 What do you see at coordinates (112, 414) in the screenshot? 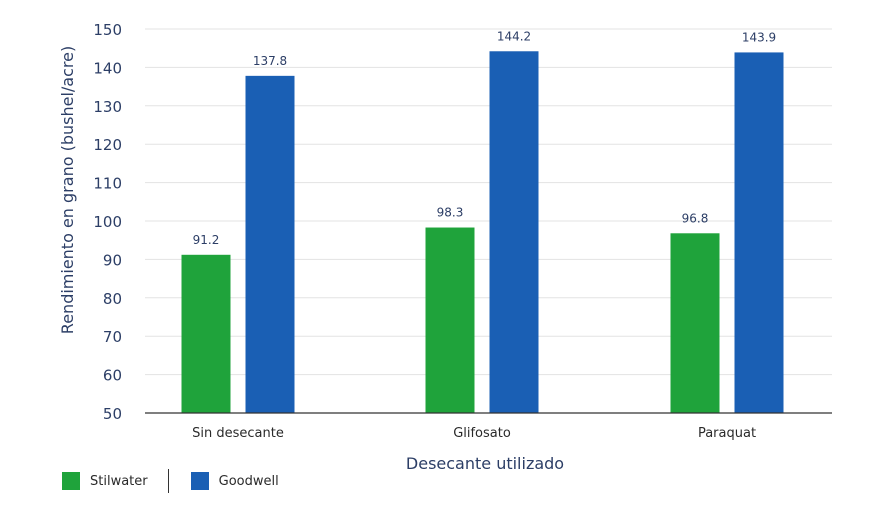
I see `y-tick-label: 50` at bounding box center [112, 414].